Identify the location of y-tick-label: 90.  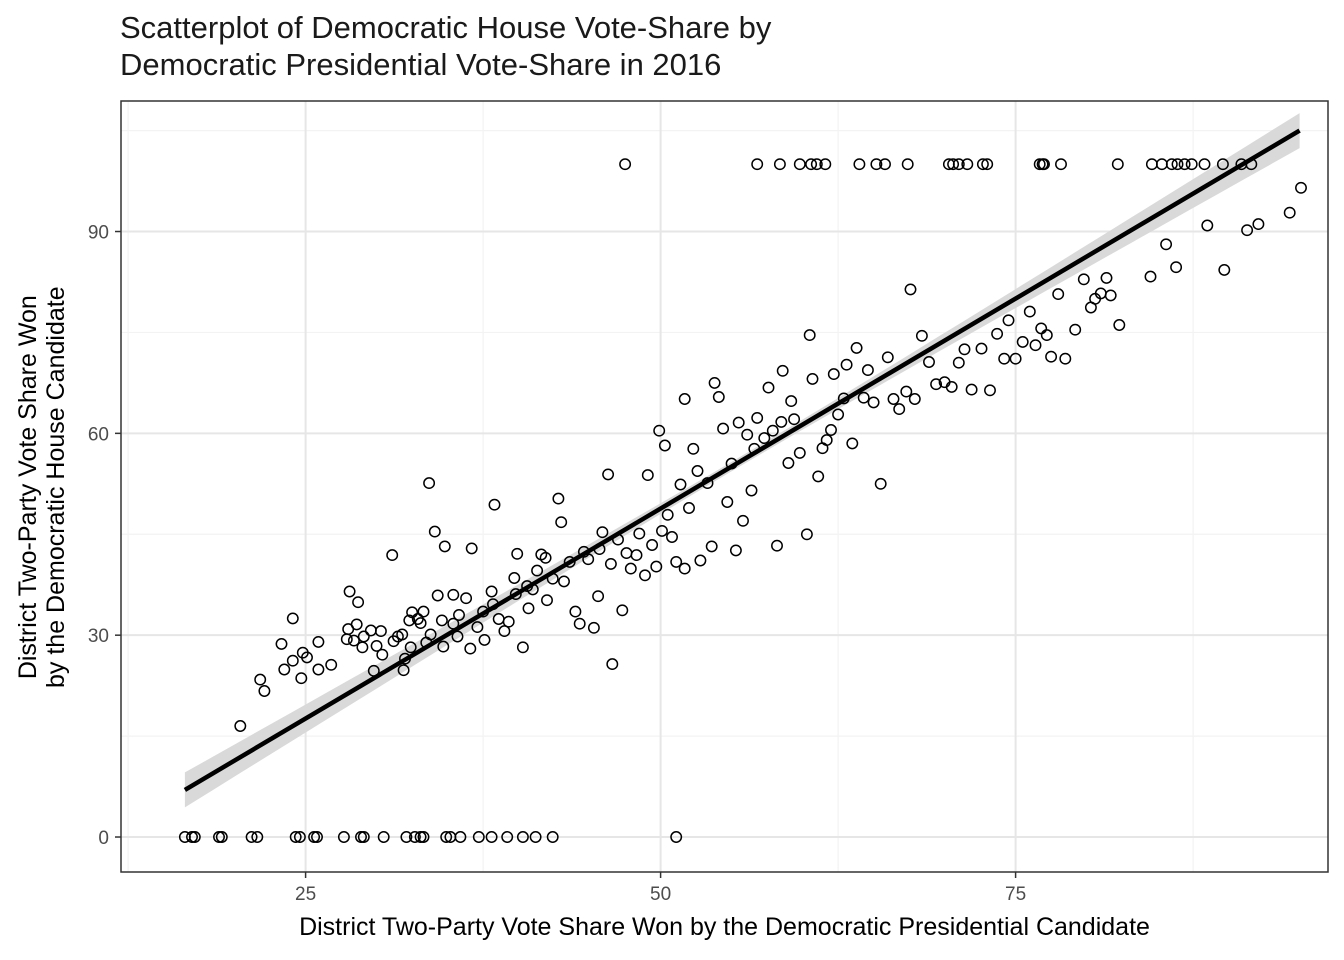
(98, 233).